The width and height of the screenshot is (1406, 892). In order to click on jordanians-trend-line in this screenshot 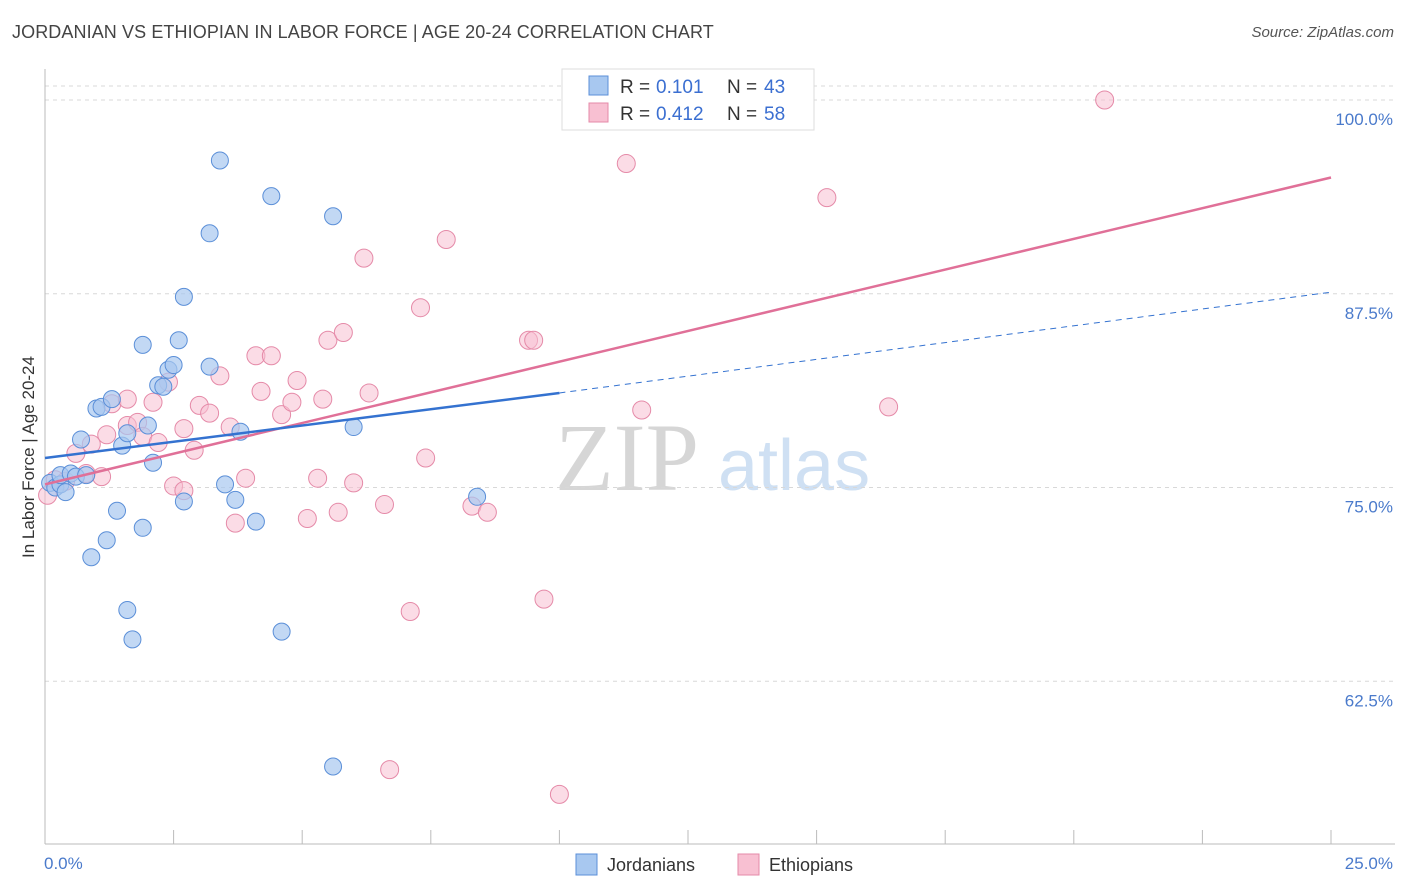, I will do `click(302, 425)`.